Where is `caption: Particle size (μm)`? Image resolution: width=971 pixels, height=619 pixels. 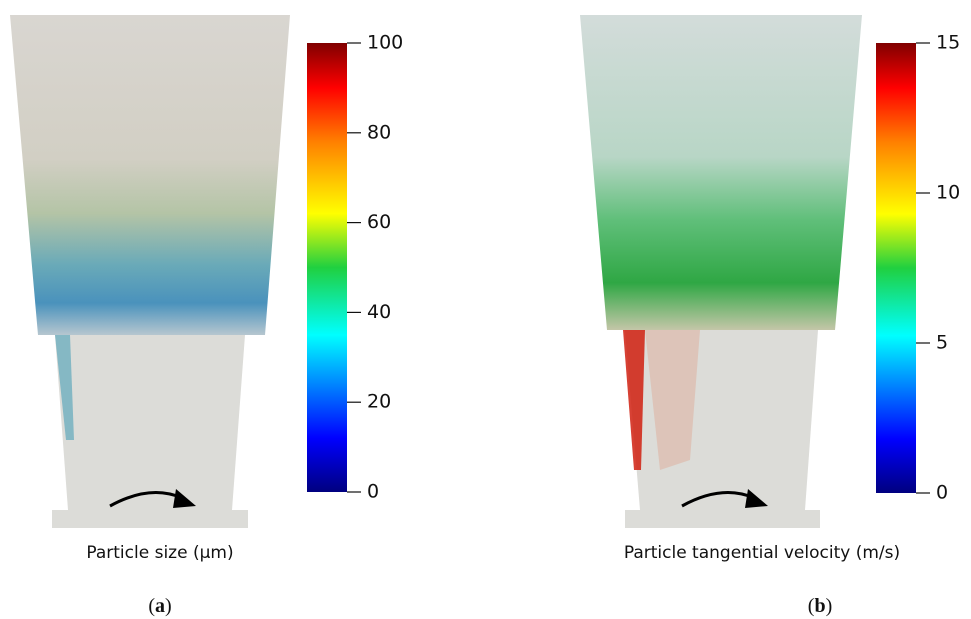 caption: Particle size (μm) is located at coordinates (159, 553).